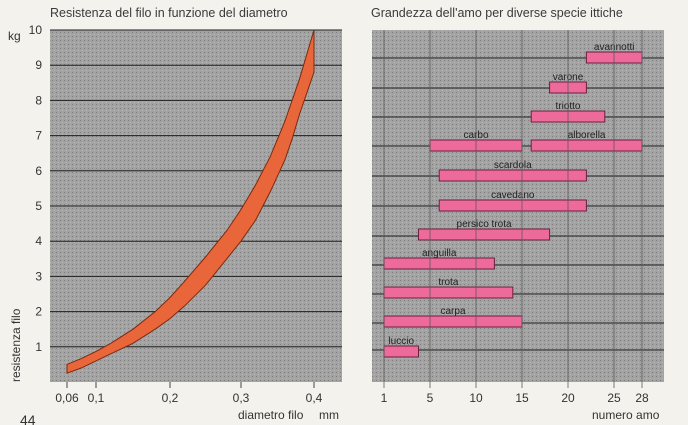  I want to click on hook-number-axis-title: numero amo, so click(626, 415).